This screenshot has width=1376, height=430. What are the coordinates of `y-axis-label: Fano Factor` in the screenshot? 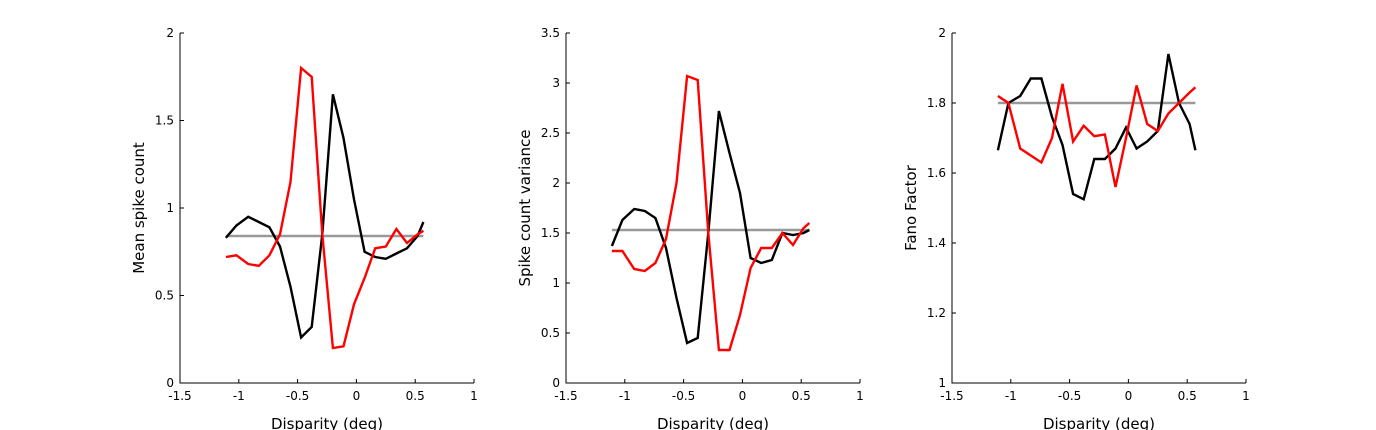 It's located at (911, 207).